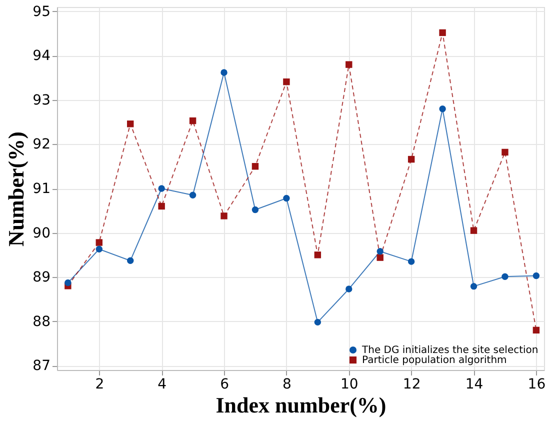 This screenshot has height=421, width=550. Describe the element at coordinates (16, 189) in the screenshot. I see `y-axis-title: Number(%)` at that location.